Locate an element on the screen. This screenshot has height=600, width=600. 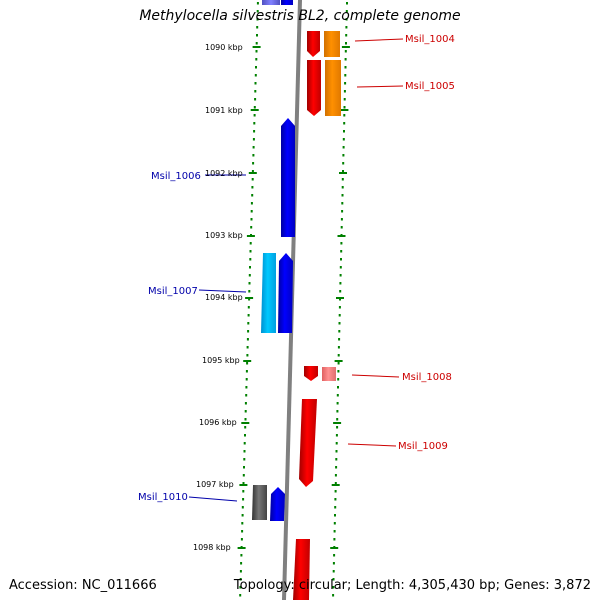
gene-label-msil-1009: Msil_1009 is located at coordinates (423, 446).